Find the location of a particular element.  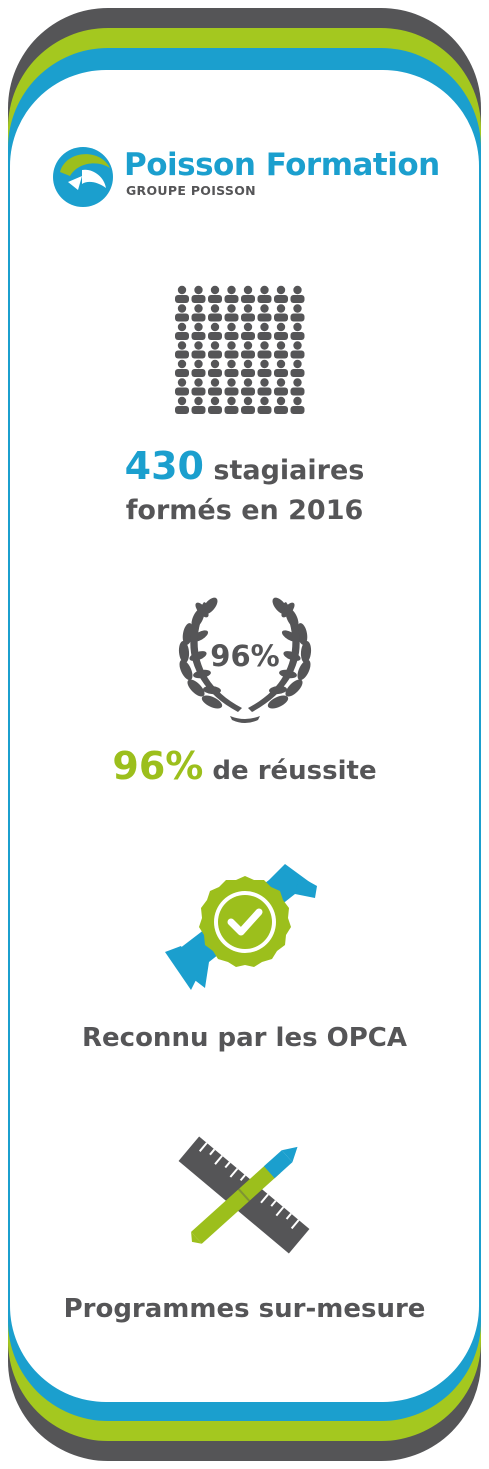

laurel-badge-text: 96% is located at coordinates (244, 656).